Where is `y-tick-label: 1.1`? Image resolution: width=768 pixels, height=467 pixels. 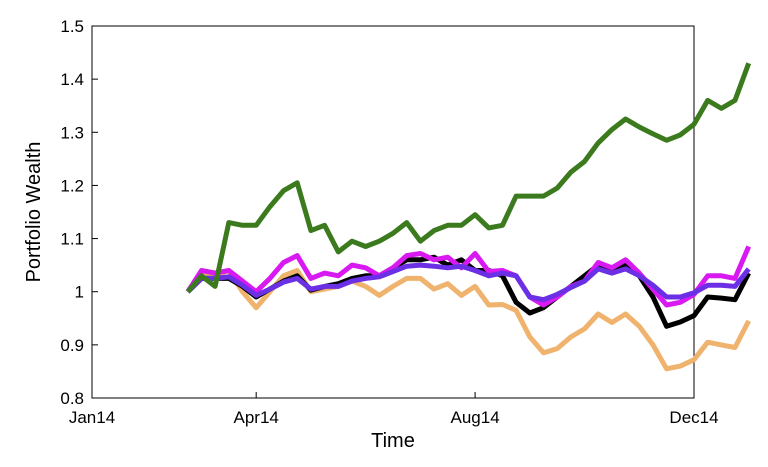 y-tick-label: 1.1 is located at coordinates (72, 239).